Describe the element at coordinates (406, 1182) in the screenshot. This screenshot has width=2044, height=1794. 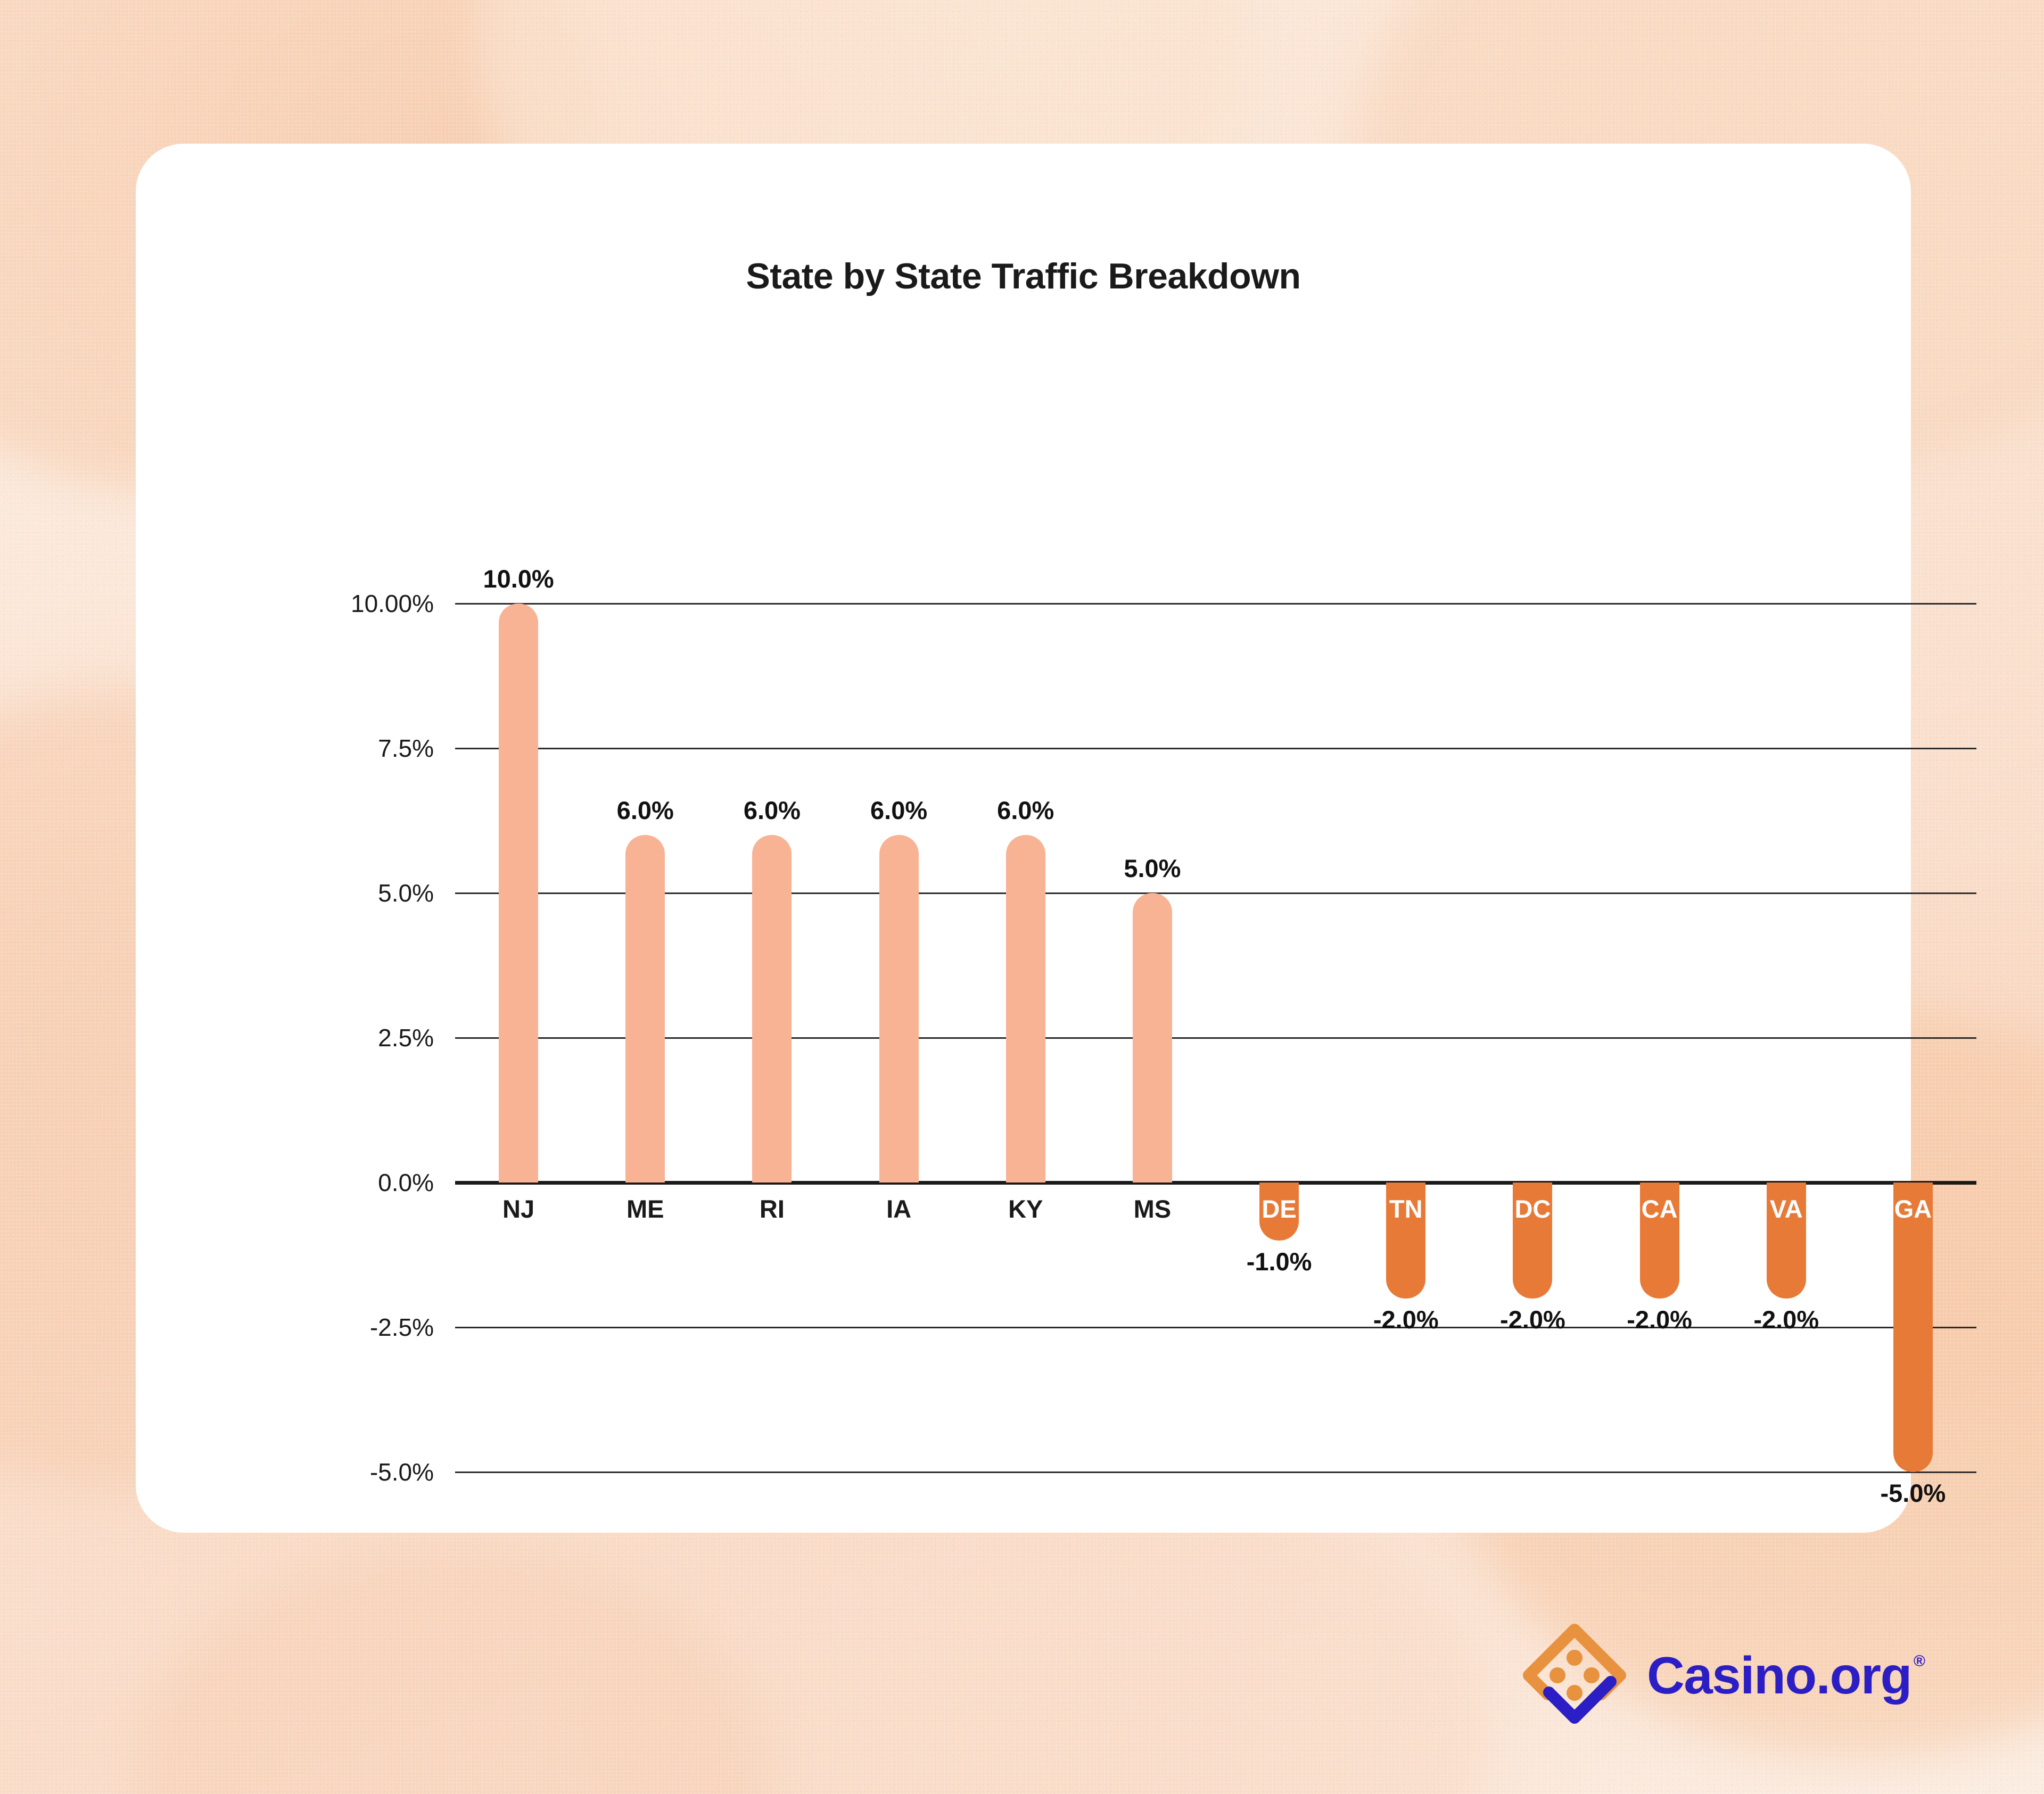
I see `y-axis-tick-label: 0.0%` at that location.